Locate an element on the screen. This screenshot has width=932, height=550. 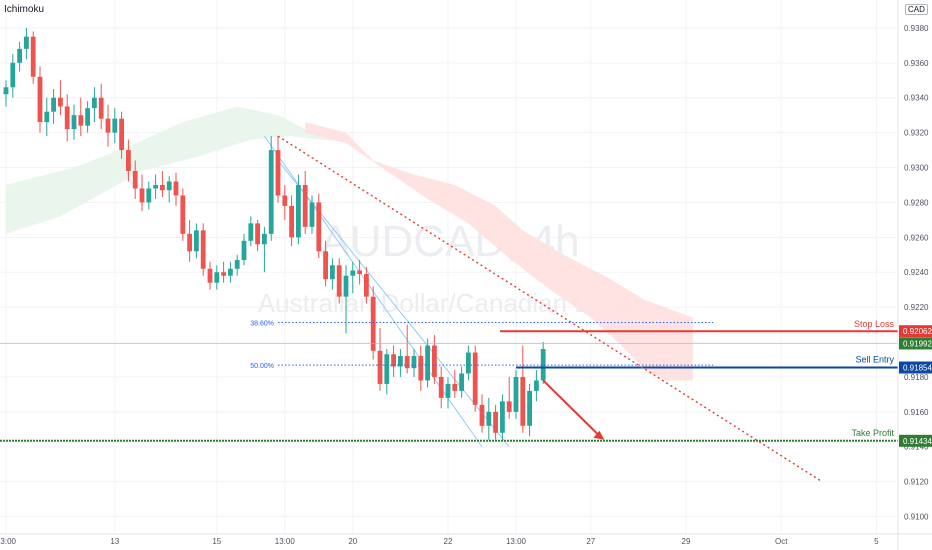
price-tick-label: 0.9320 is located at coordinates (916, 133).